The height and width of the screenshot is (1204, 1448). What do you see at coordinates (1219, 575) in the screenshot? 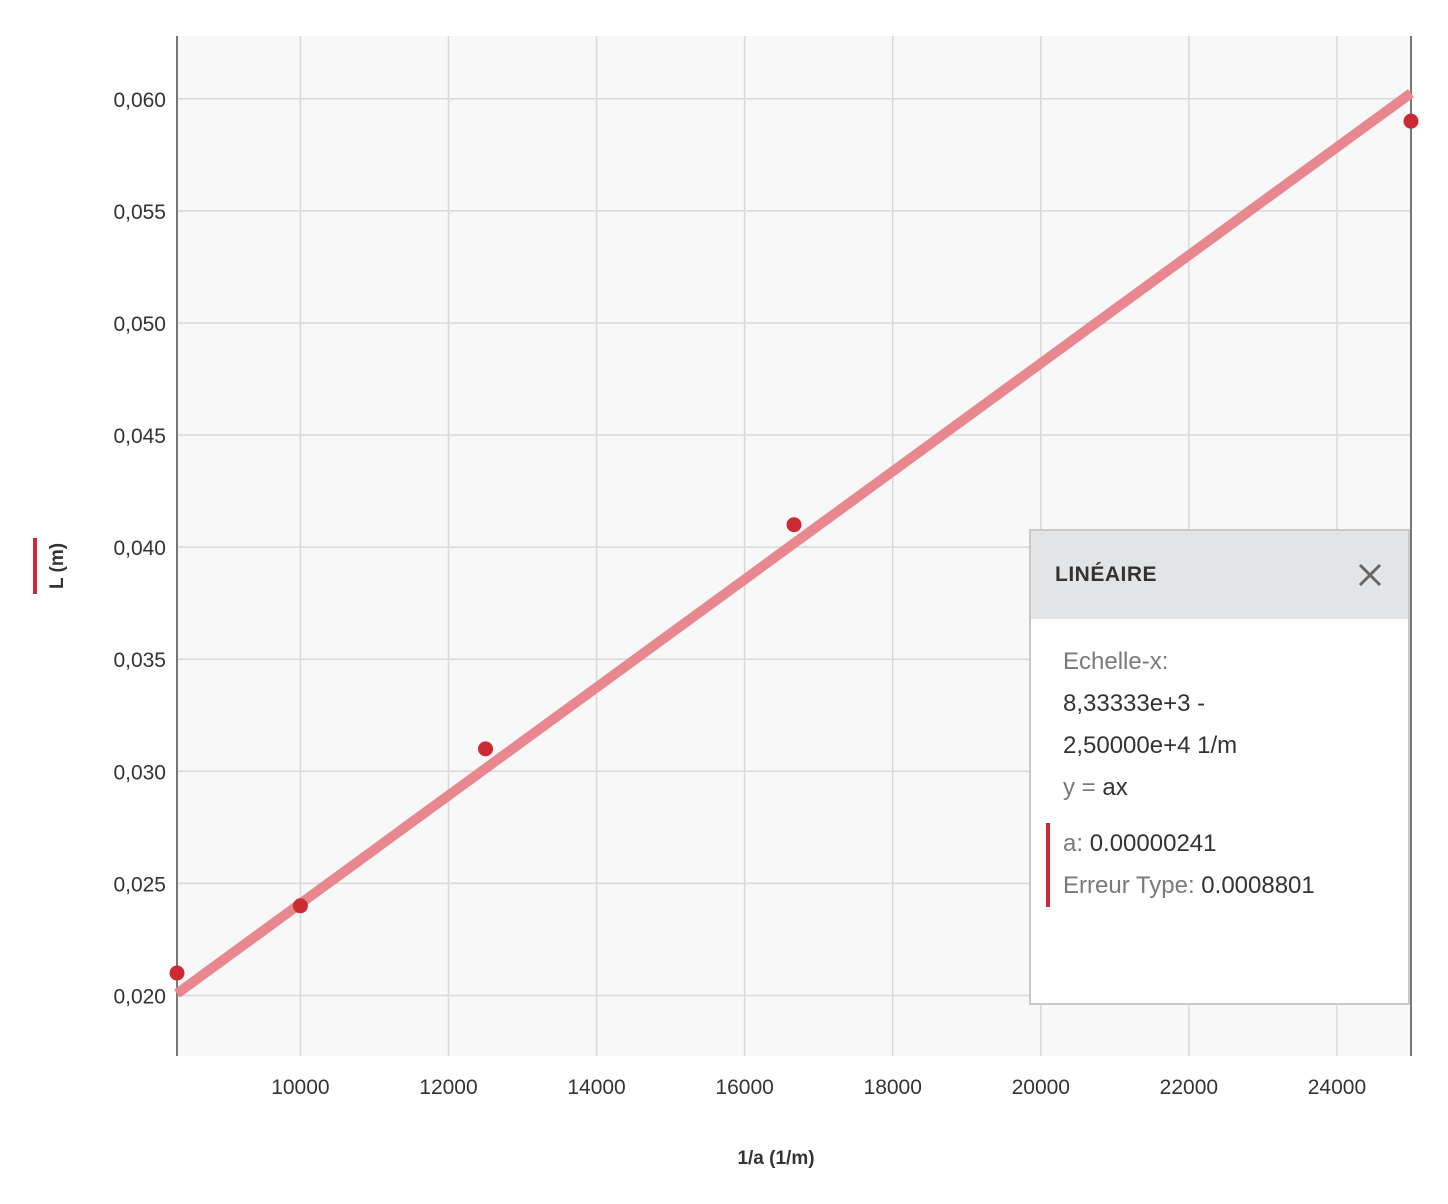
I see `fit-panel-header: LINÉAIRE` at bounding box center [1219, 575].